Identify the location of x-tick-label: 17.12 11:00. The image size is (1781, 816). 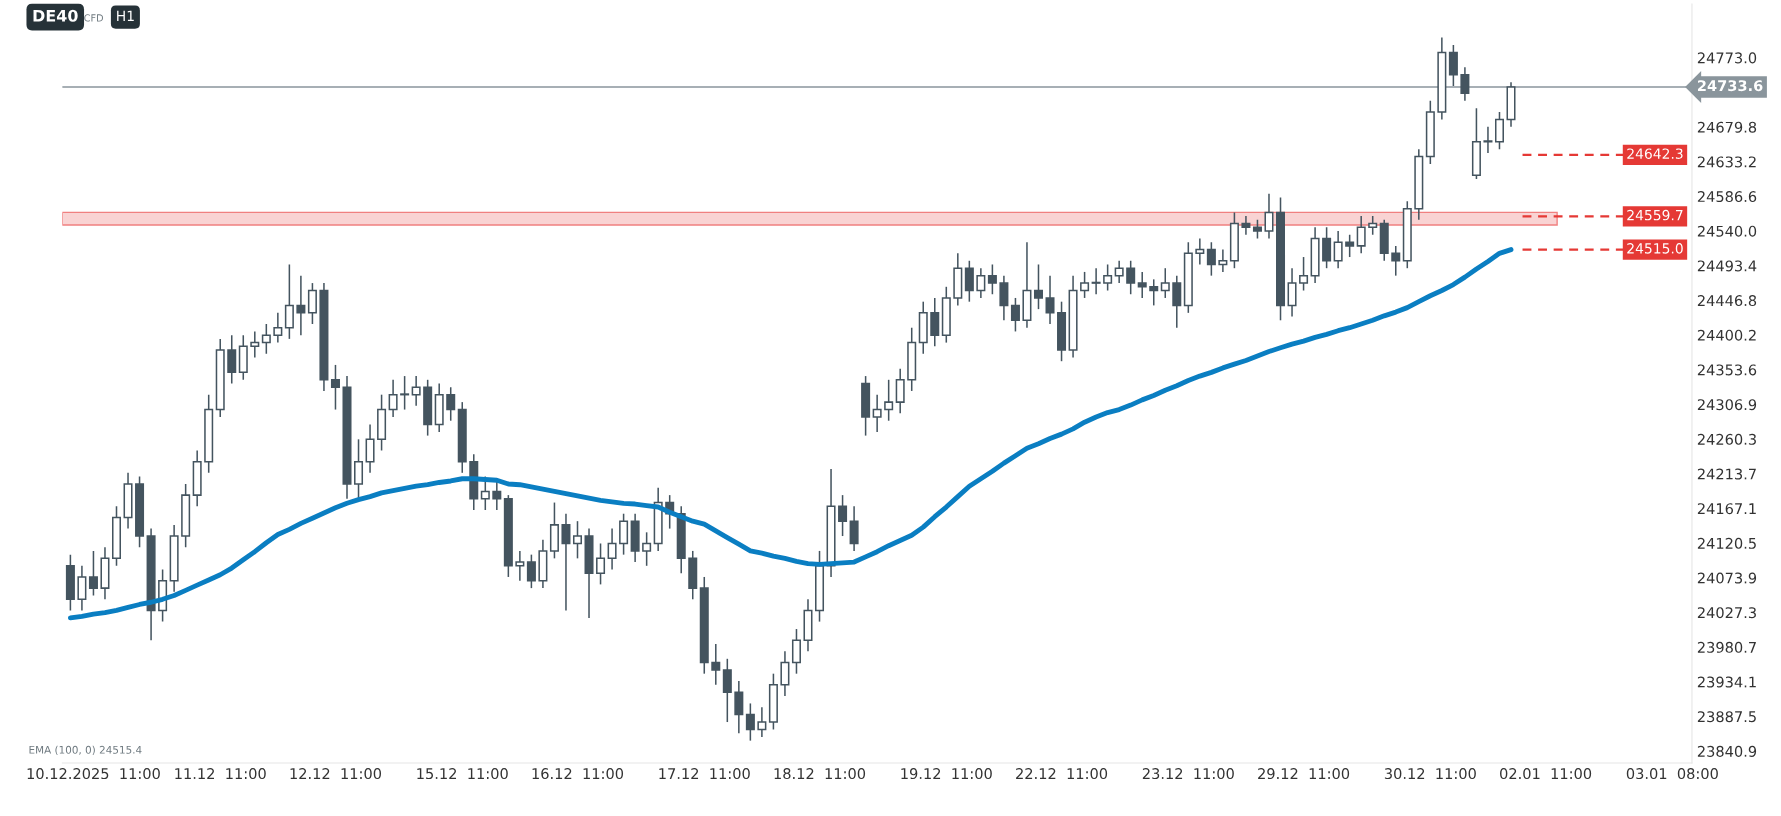
(704, 774).